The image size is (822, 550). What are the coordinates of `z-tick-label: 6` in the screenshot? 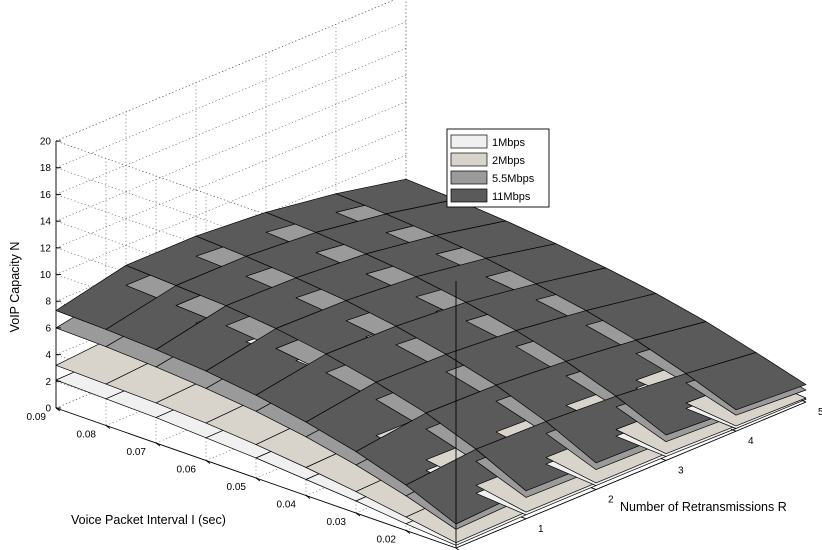 It's located at (48, 328).